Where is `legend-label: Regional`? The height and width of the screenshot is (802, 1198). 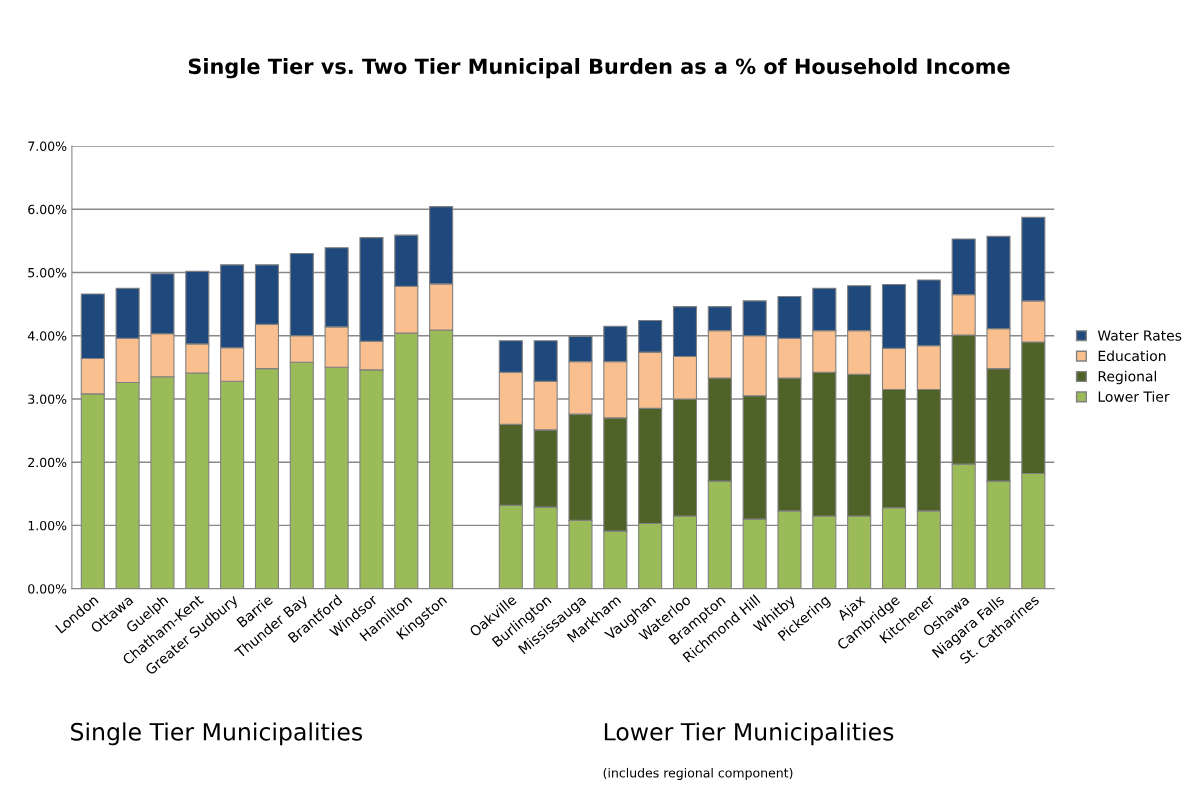 legend-label: Regional is located at coordinates (1127, 377).